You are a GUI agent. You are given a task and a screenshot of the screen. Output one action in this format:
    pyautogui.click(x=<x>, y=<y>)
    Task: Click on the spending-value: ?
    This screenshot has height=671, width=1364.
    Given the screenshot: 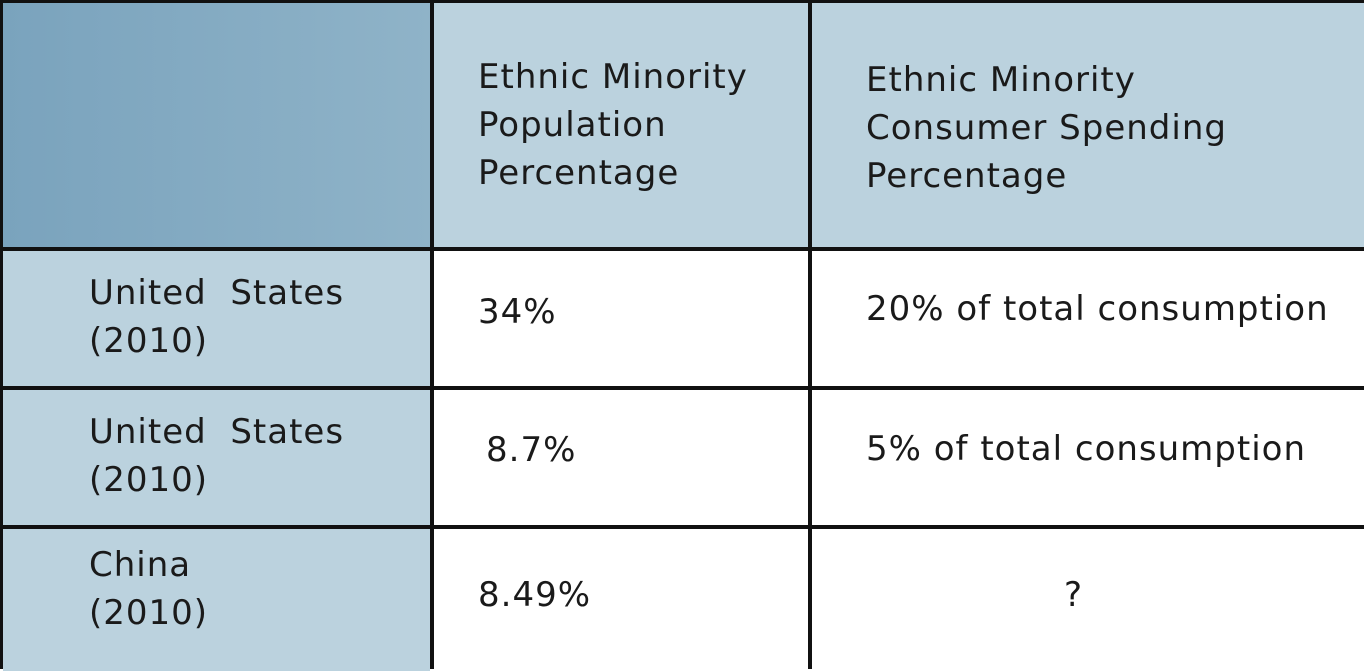 What is the action you would take?
    pyautogui.click(x=1074, y=595)
    